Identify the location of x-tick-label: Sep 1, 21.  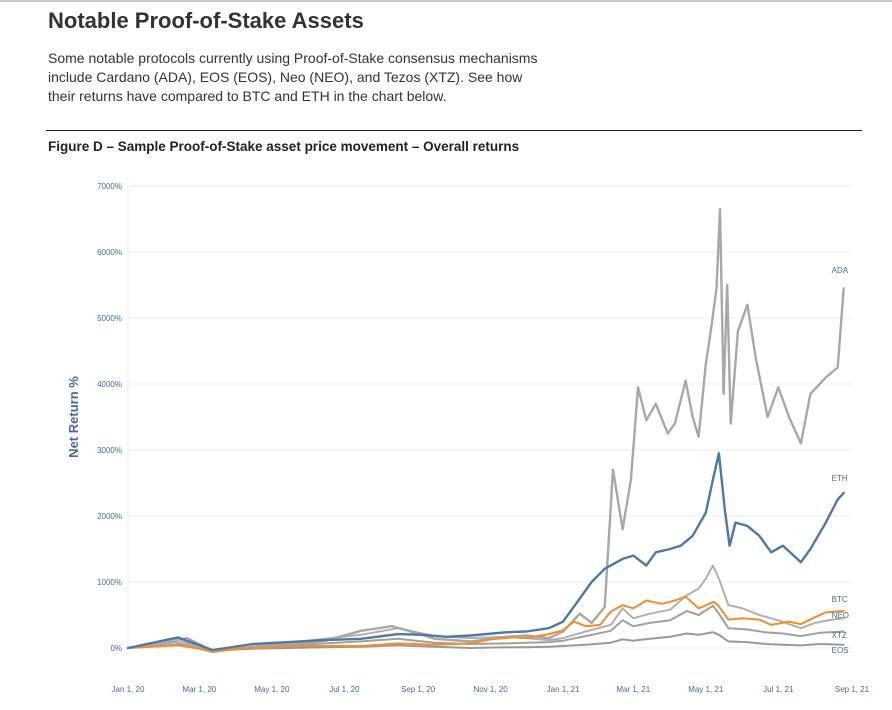
(852, 689).